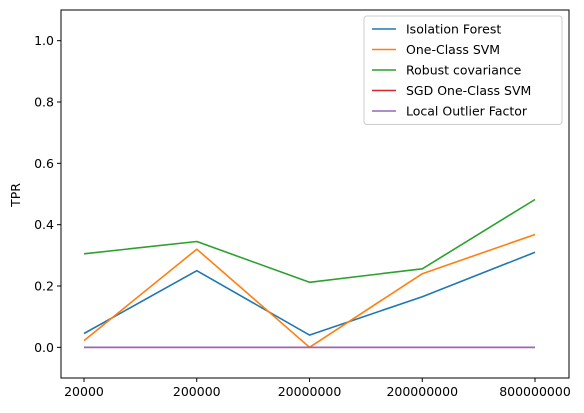 The width and height of the screenshot is (584, 413). What do you see at coordinates (44, 224) in the screenshot?
I see `y-tick-label: 0.4` at bounding box center [44, 224].